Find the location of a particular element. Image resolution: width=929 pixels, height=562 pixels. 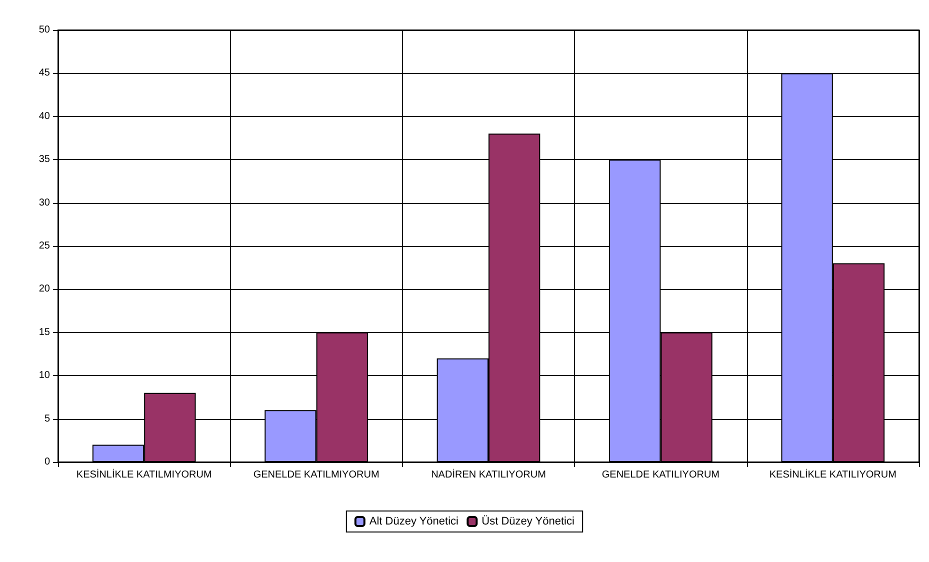

y-tick-label: 5 is located at coordinates (47, 418).